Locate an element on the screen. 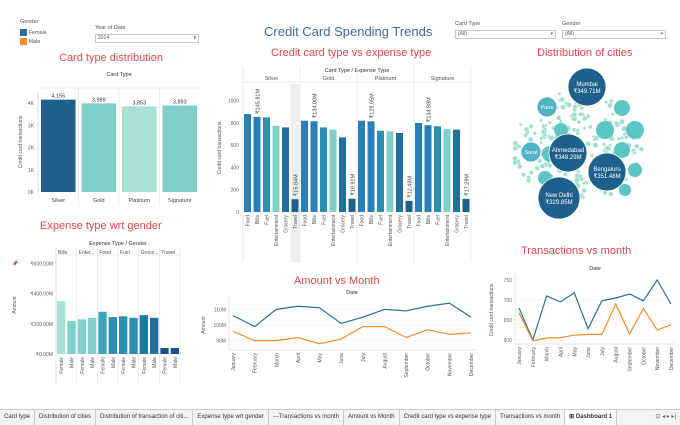  city-name-label: Bengaluru is located at coordinates (606, 170).